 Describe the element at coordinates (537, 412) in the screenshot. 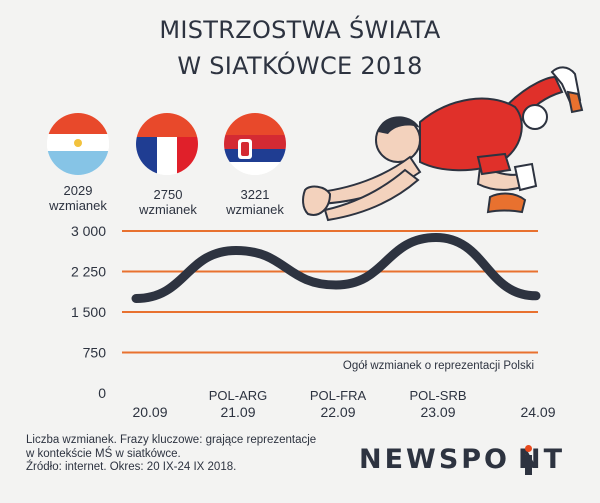

I see `x-tick-label: 24.09` at that location.